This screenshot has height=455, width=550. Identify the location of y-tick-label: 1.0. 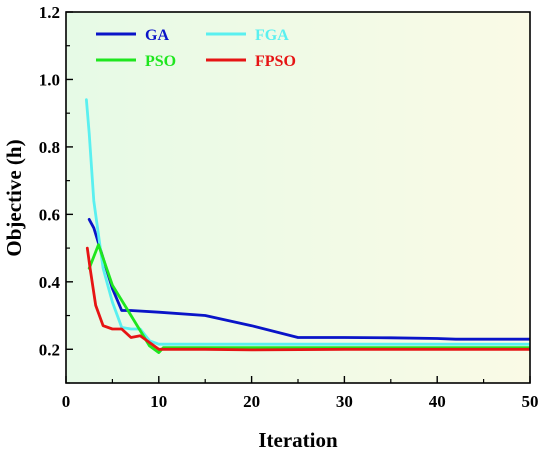
(49, 79).